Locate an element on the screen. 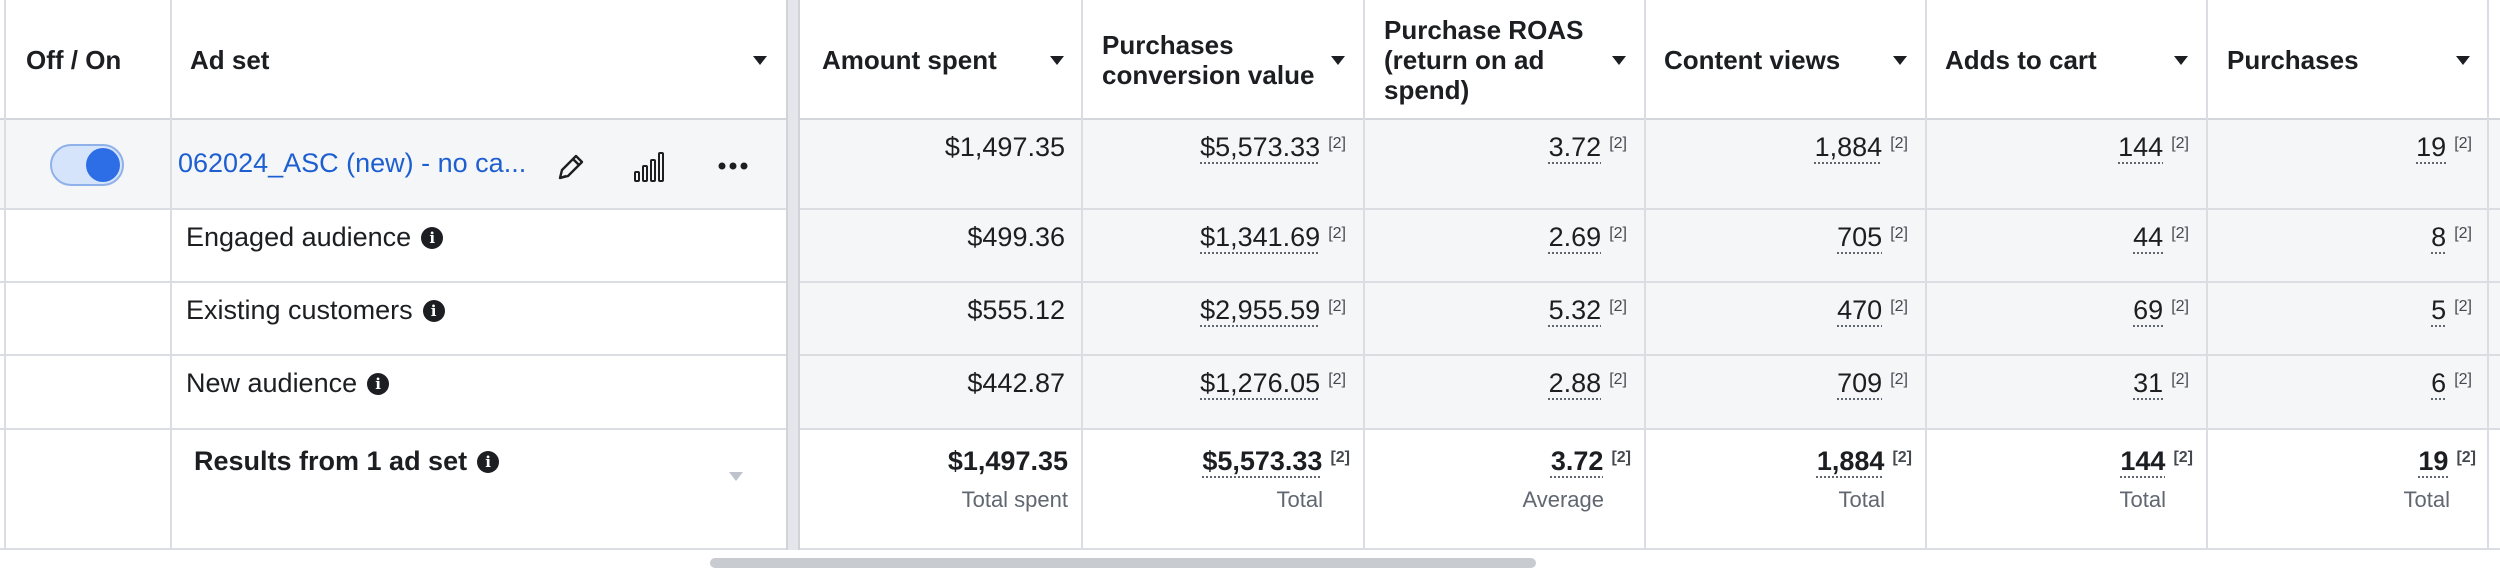  audience-amount-spent: $555.12 is located at coordinates (1016, 310).